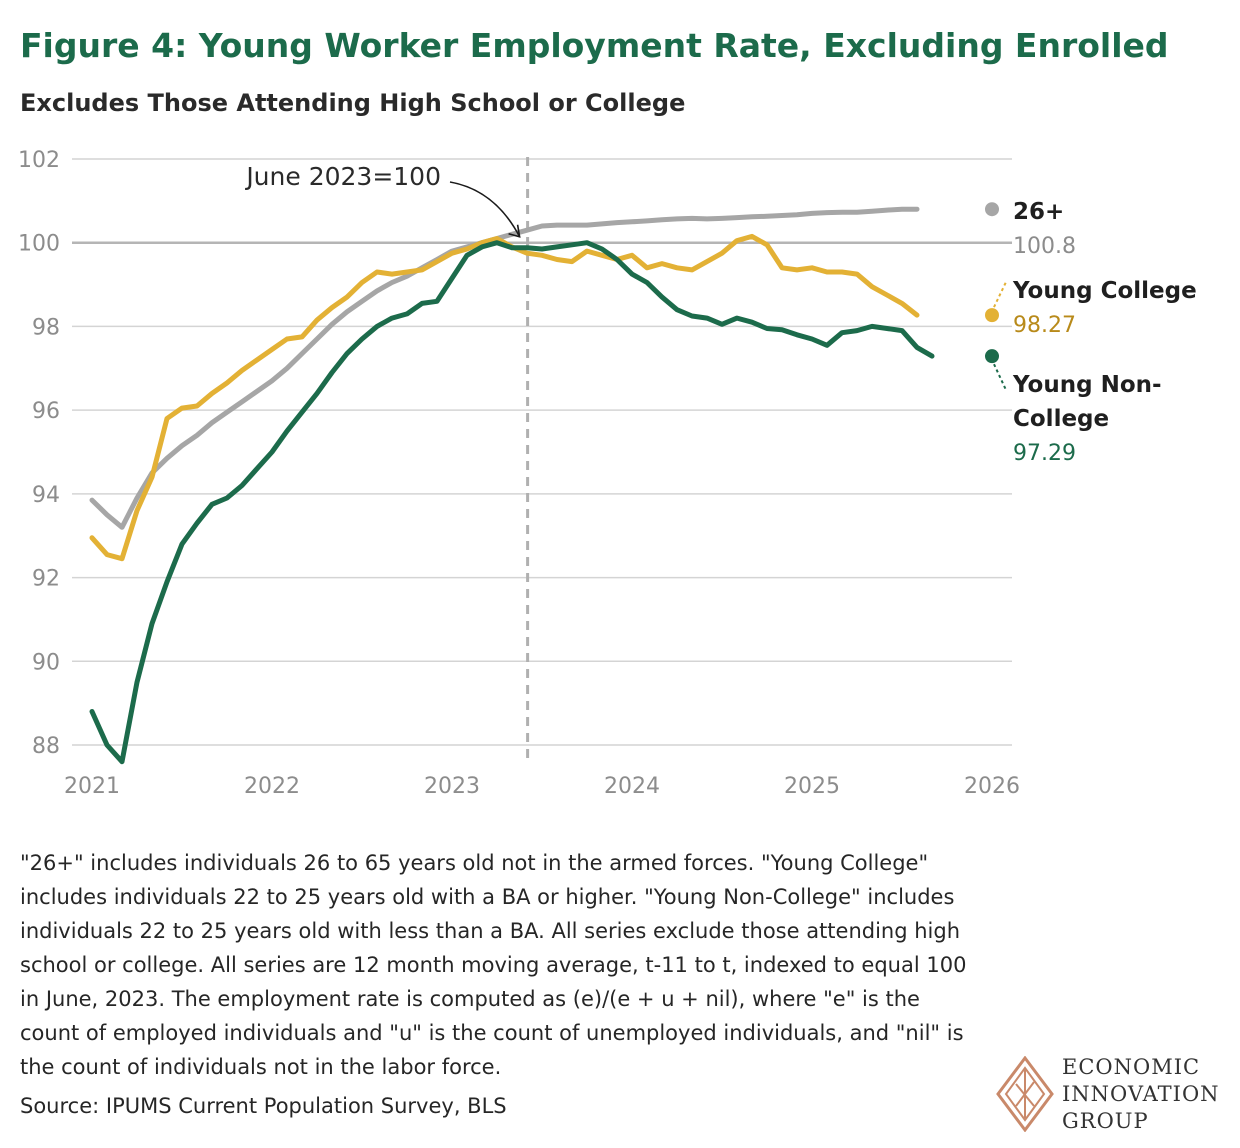 This screenshot has height=1148, width=1240. I want to click on end-point-young-college, so click(992, 315).